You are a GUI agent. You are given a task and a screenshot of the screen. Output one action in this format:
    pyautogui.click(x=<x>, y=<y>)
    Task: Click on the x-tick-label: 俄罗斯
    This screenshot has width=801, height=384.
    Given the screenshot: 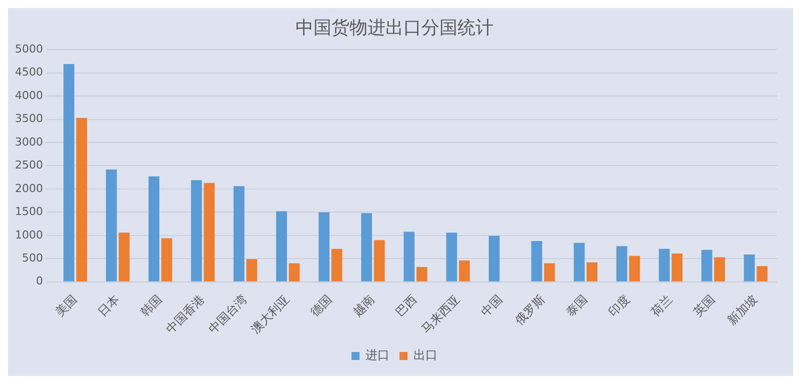 What is the action you would take?
    pyautogui.click(x=530, y=310)
    